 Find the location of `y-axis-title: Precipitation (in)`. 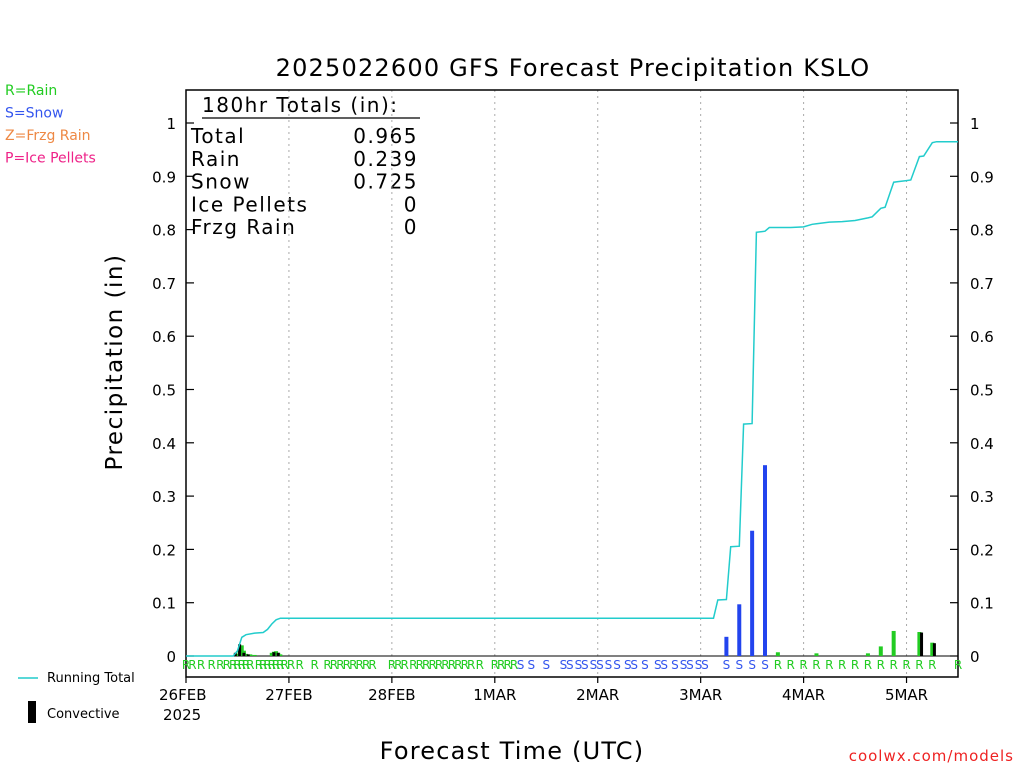

y-axis-title: Precipitation (in) is located at coordinates (115, 362).